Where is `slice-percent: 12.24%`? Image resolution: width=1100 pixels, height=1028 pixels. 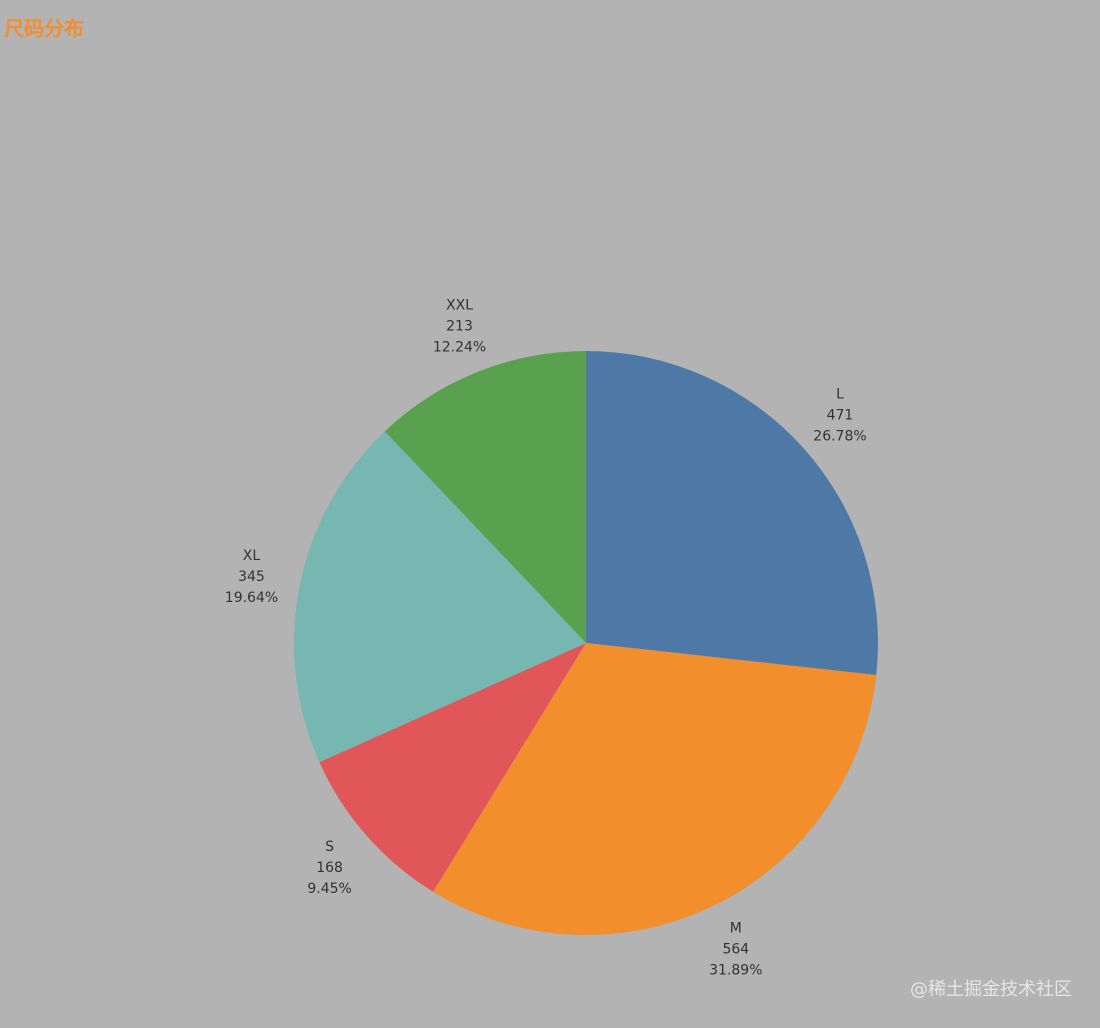 slice-percent: 12.24% is located at coordinates (459, 347).